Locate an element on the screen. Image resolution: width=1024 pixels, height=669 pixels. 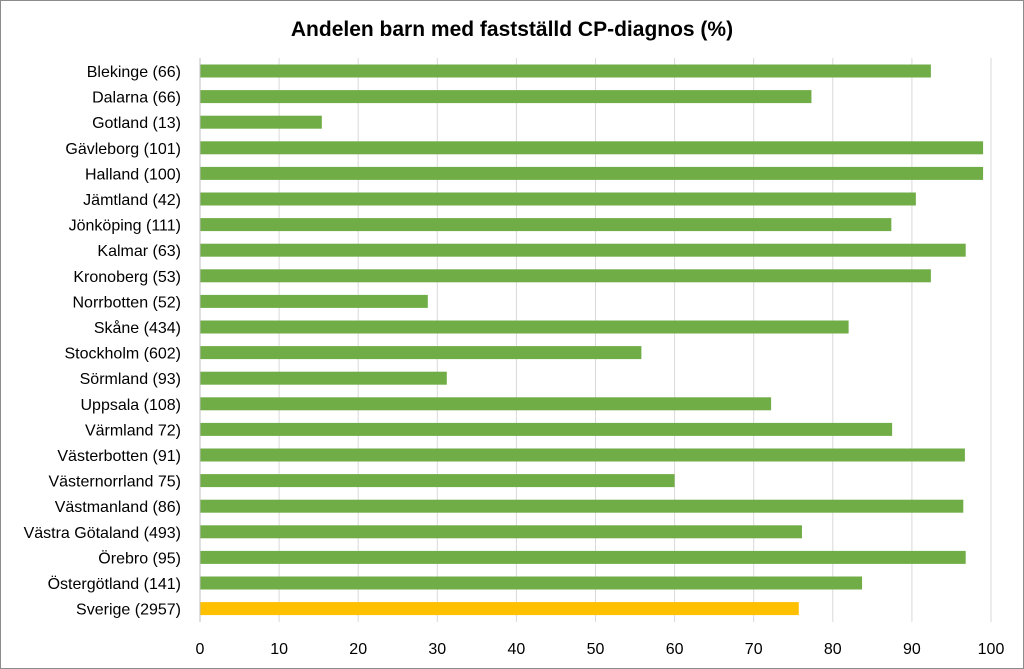
category-label: Blekinge (66) is located at coordinates (134, 72).